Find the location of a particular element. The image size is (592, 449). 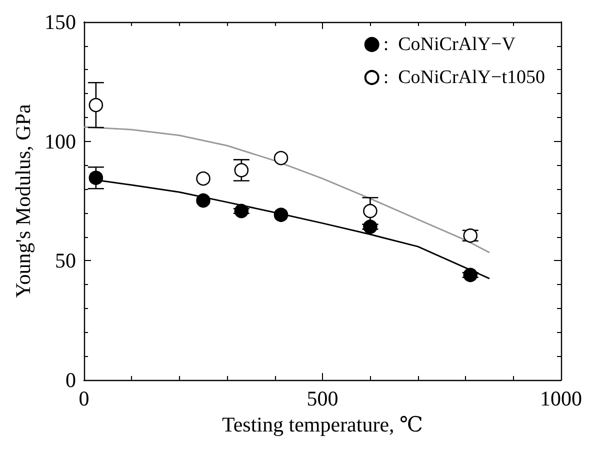

legend-label: : CoNiCrAlY−V is located at coordinates (449, 44).